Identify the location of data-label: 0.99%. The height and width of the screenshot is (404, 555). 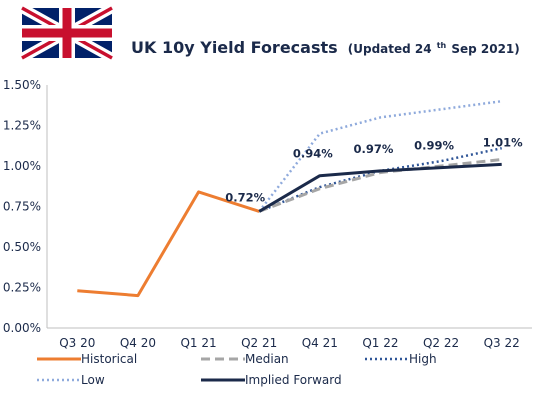
(434, 146).